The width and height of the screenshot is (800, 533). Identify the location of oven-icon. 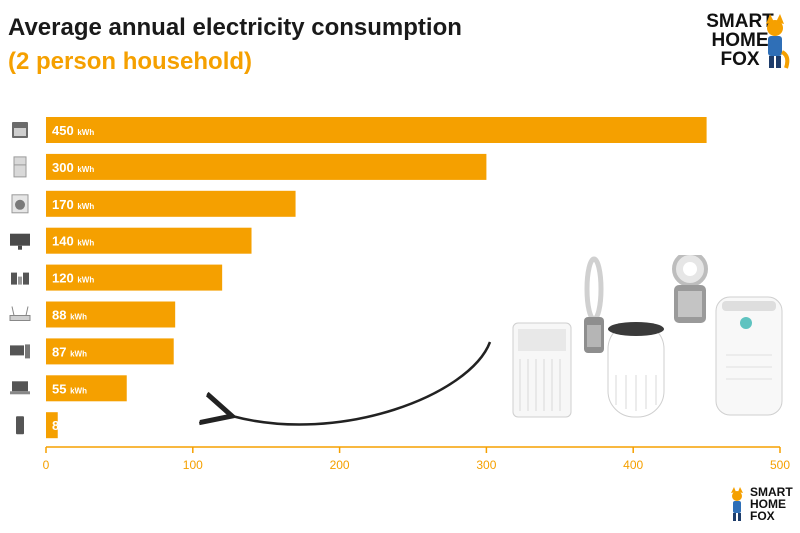
(20, 130).